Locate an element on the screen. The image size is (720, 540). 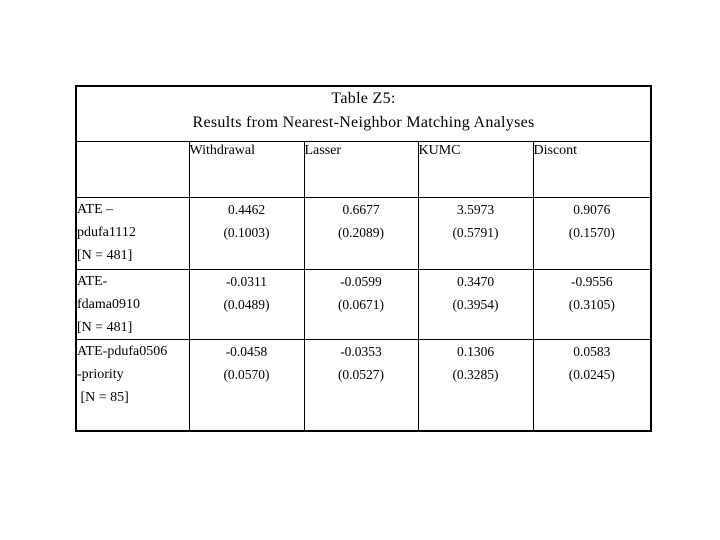
cell-std-error: (0.0527) is located at coordinates (361, 374).